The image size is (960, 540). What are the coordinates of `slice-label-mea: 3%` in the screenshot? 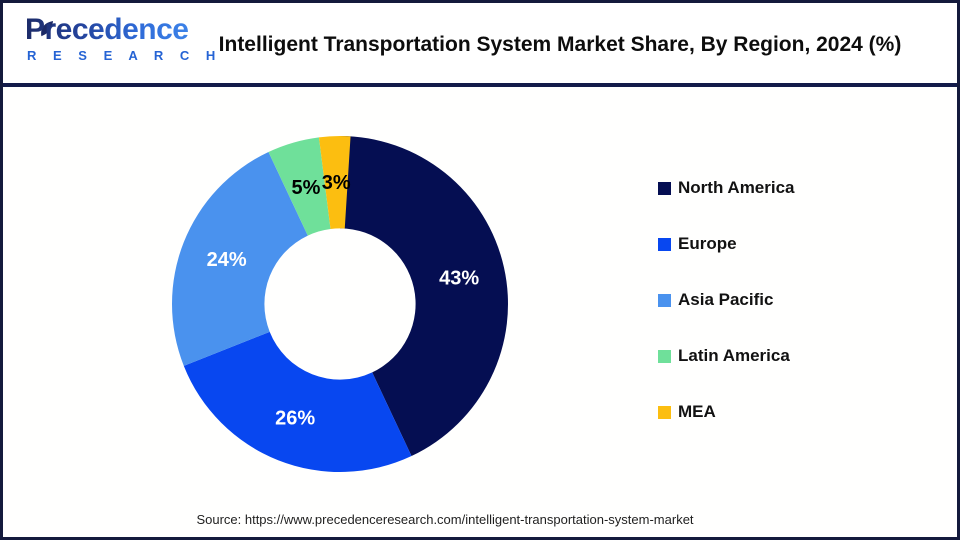 It's located at (336, 183).